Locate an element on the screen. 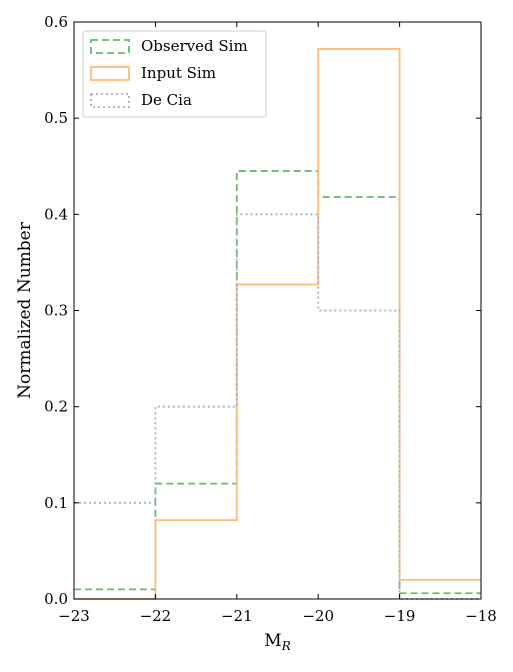 This screenshot has height=672, width=513. legend-label: De Cia is located at coordinates (166, 100).